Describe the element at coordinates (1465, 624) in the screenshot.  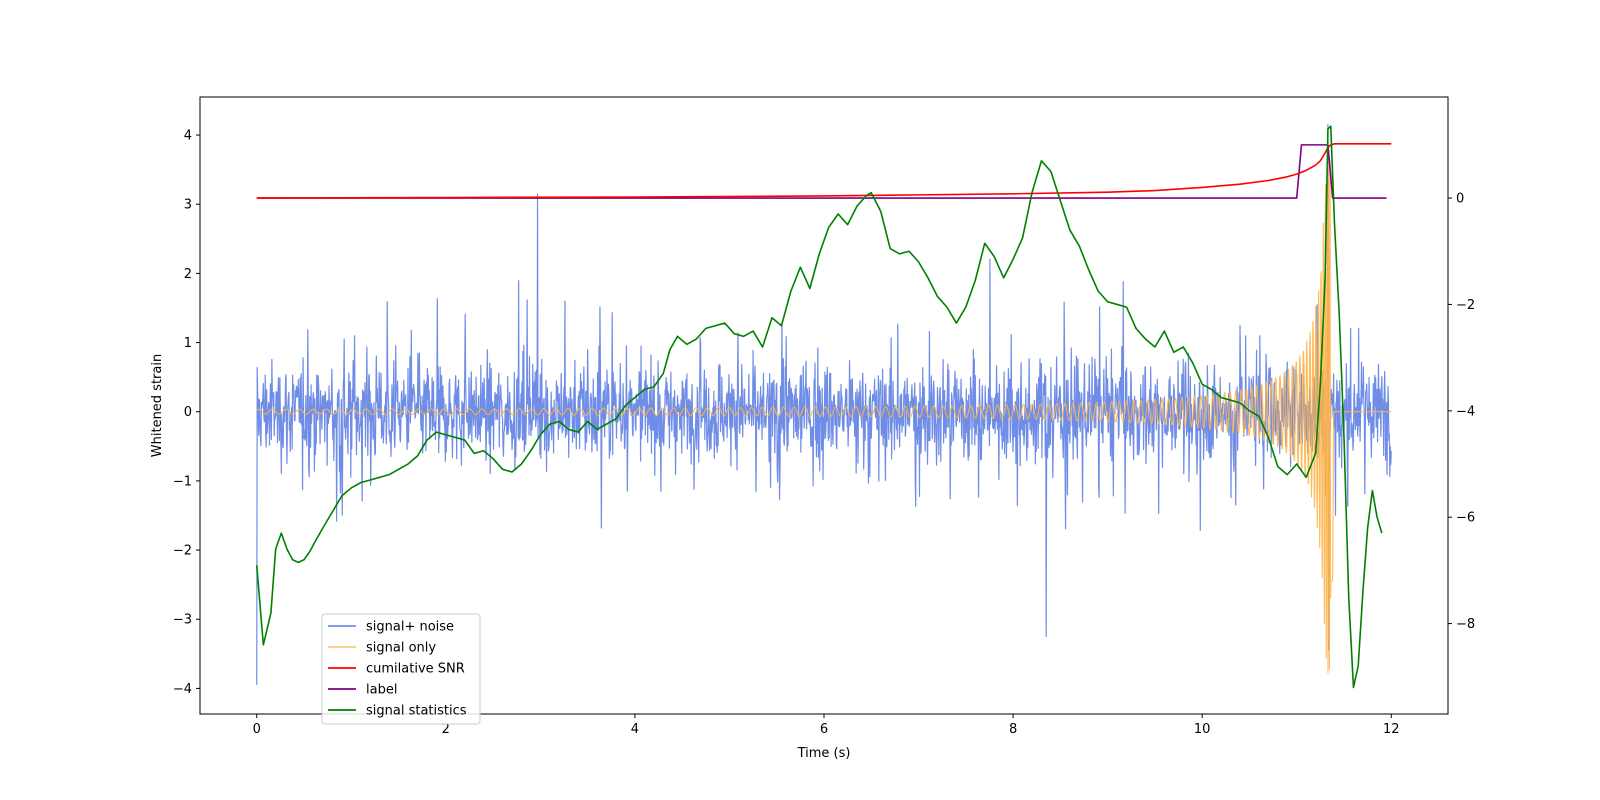
I see `y2-tick-label: −8` at that location.